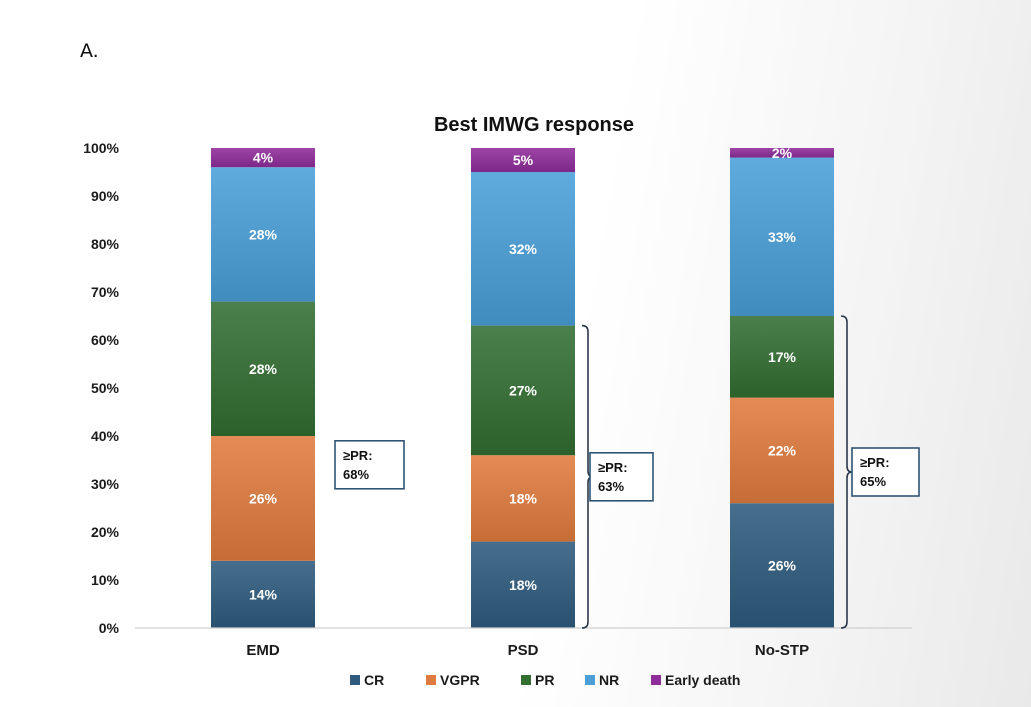 Image resolution: width=1031 pixels, height=707 pixels. I want to click on legend-item: NR, so click(602, 680).